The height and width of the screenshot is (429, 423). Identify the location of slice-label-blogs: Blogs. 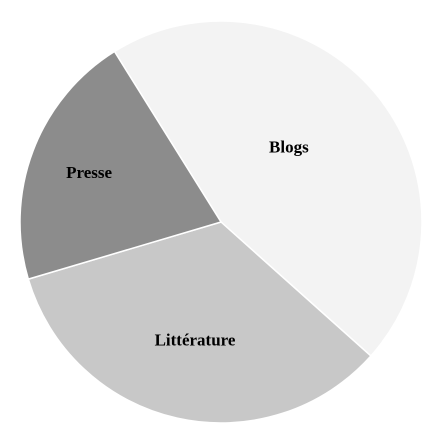
(289, 147).